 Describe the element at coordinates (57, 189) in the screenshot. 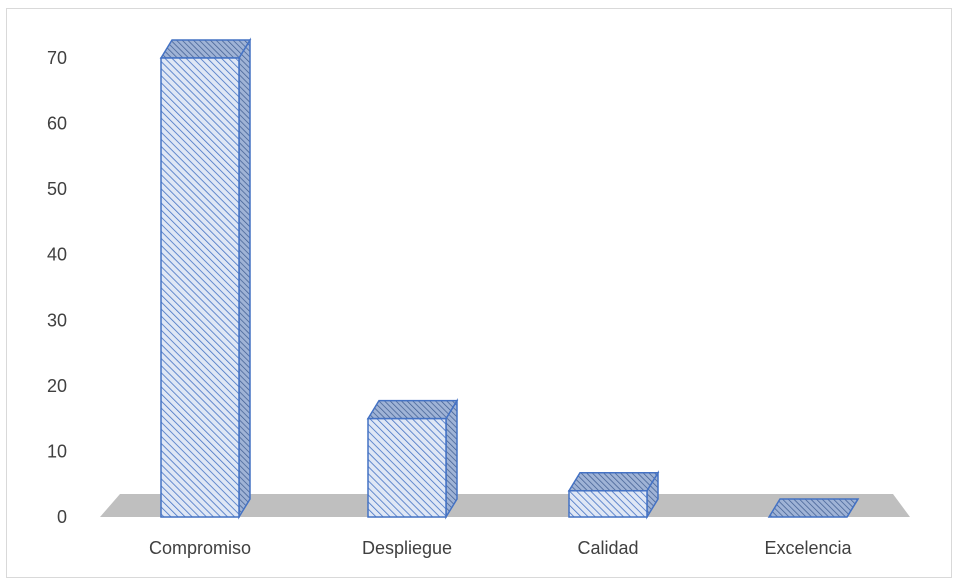

I see `y-tick-label: 50` at that location.